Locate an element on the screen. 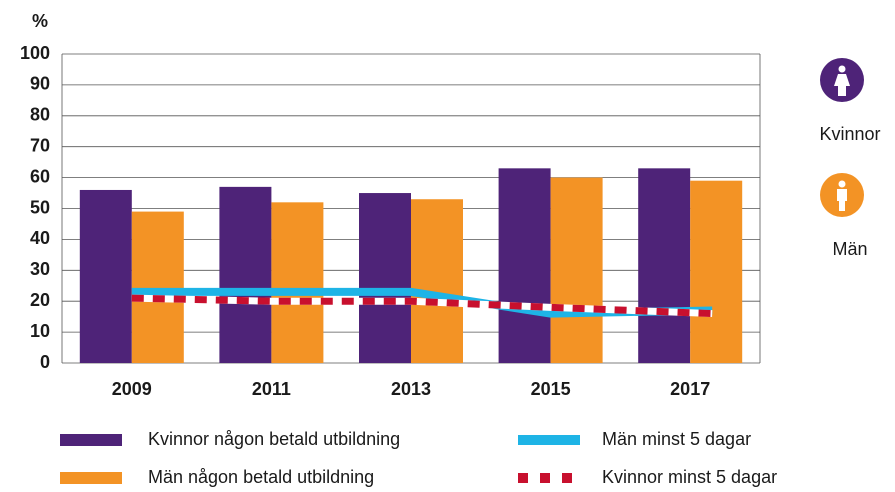 This screenshot has height=492, width=895. y-tick-label: 10 is located at coordinates (40, 331).